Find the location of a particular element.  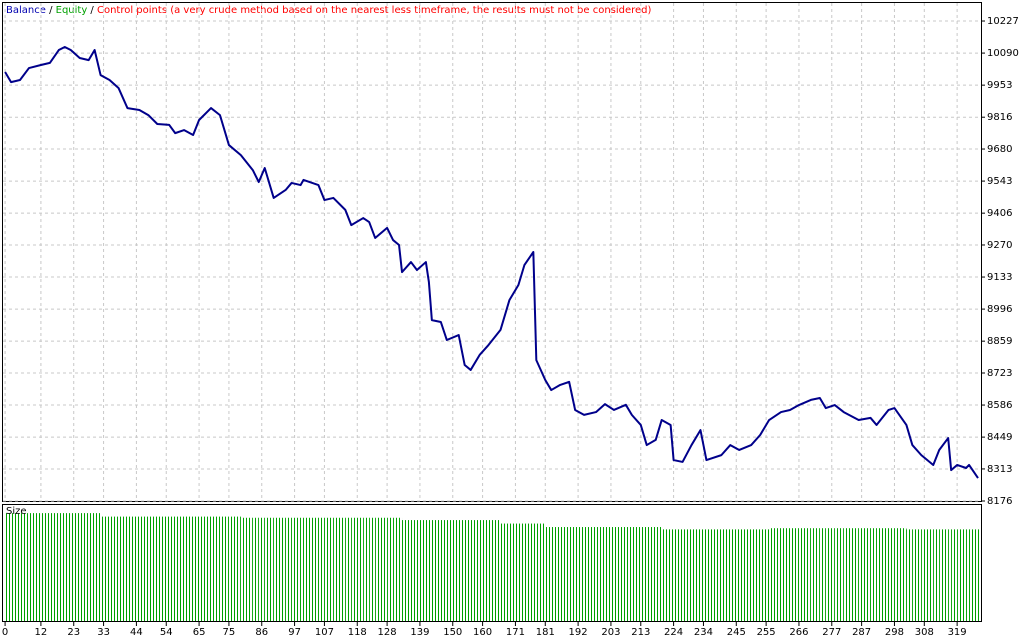

y-tick-label: 8313 is located at coordinates (999, 469).